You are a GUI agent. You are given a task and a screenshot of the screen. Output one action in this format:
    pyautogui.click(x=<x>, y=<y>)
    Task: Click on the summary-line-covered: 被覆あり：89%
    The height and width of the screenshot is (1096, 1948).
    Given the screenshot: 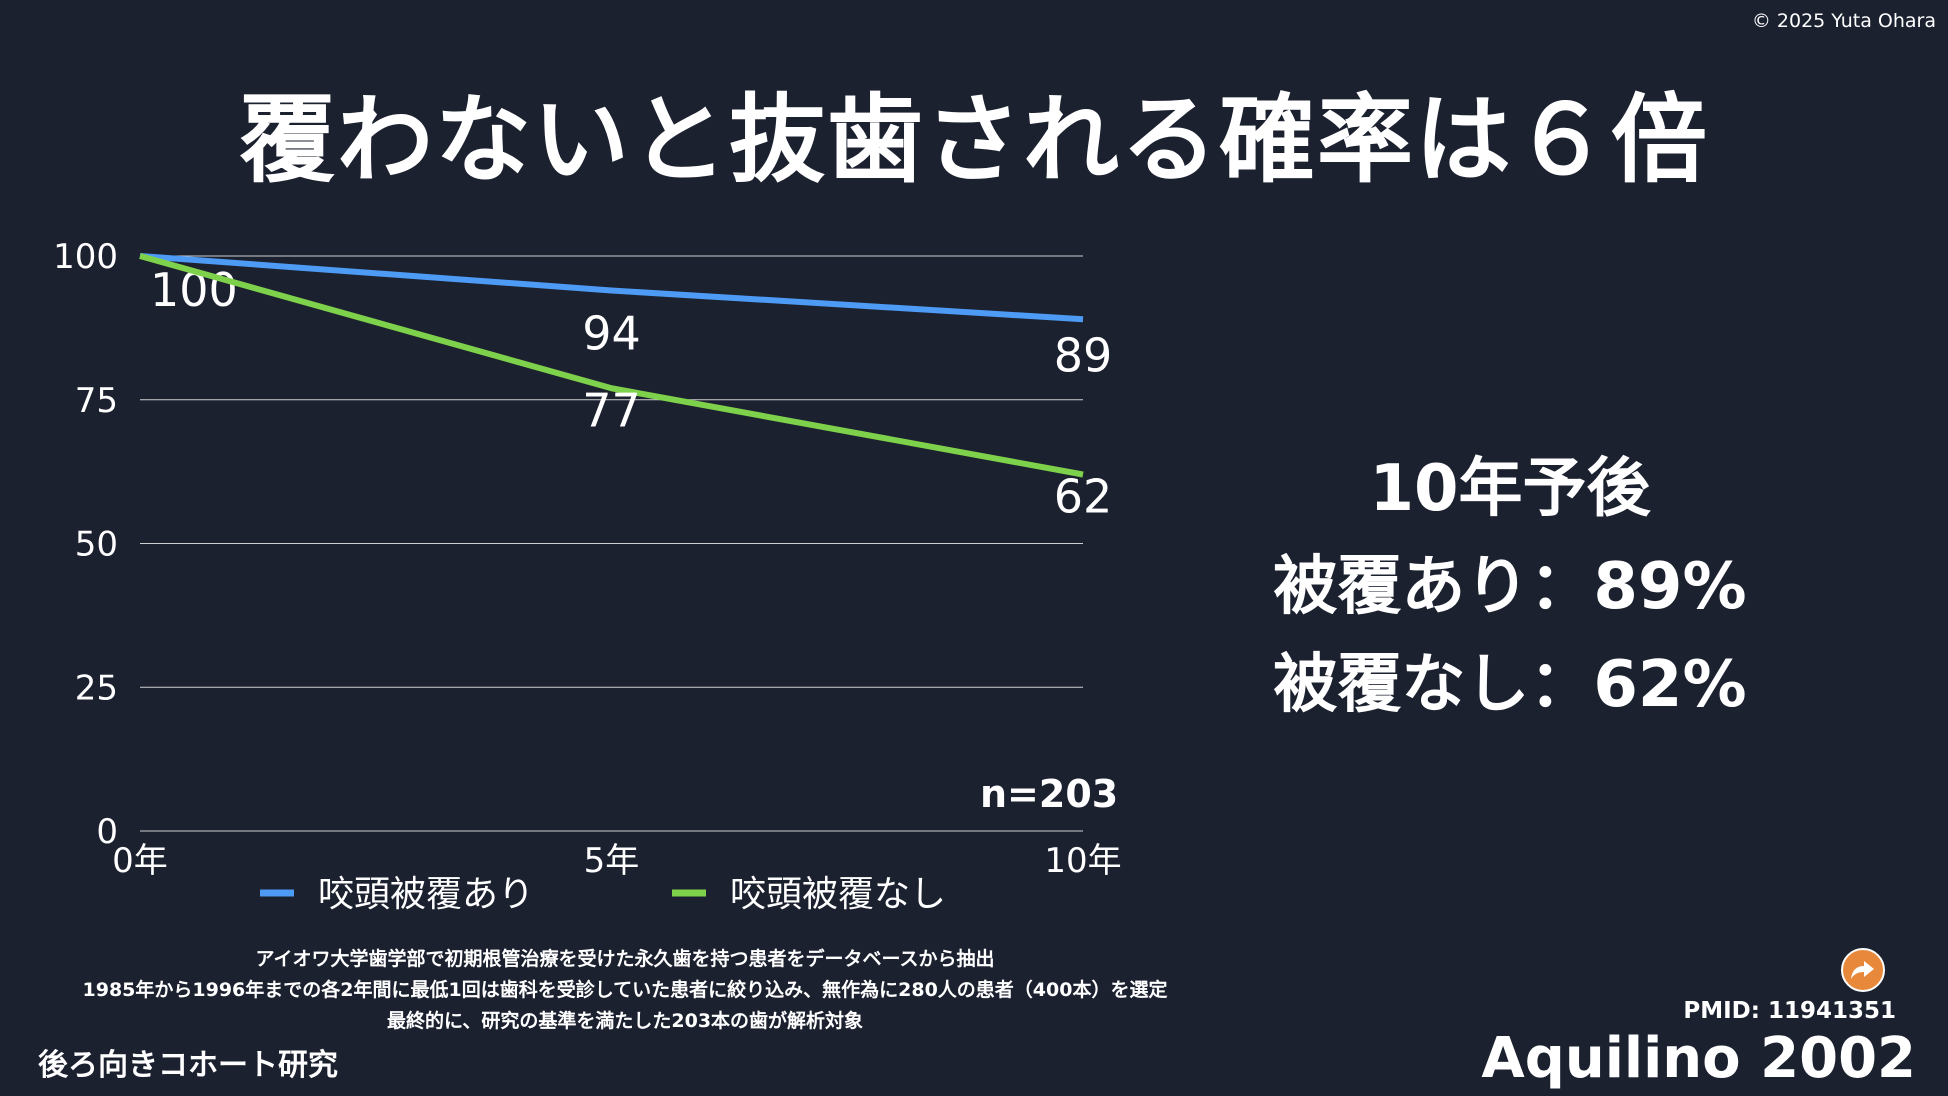 What is the action you would take?
    pyautogui.click(x=1510, y=587)
    